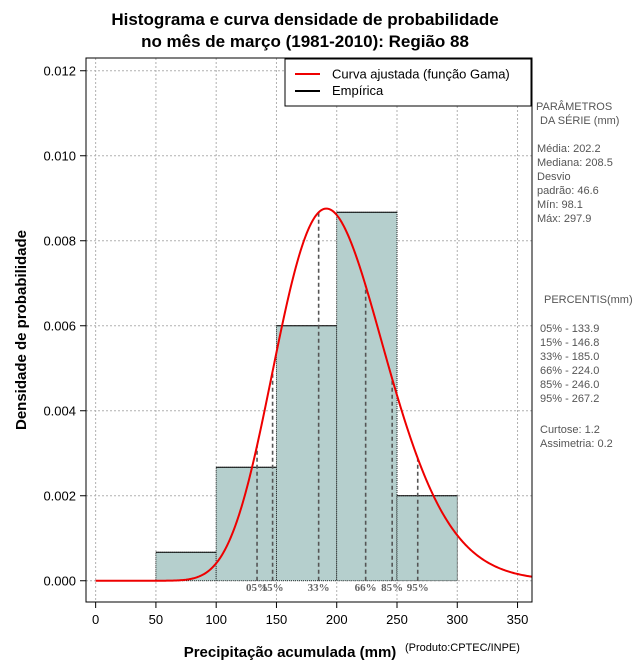  I want to click on stat-p33: 33% - 185.0, so click(569, 357).